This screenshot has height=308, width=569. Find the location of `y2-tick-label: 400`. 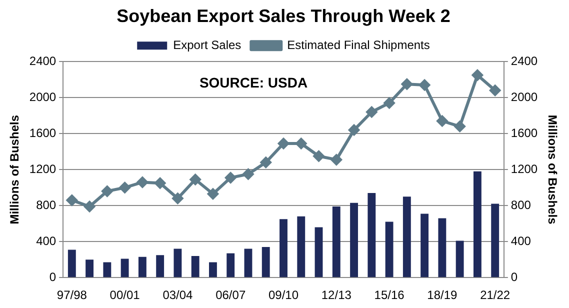

y2-tick-label: 400 is located at coordinates (521, 241).